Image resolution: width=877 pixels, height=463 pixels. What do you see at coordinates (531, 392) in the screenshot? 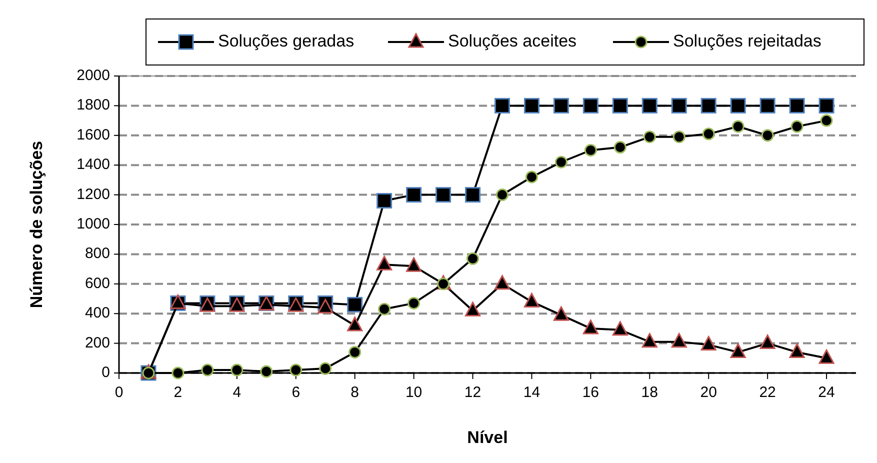
I see `x-tick-label: 14` at bounding box center [531, 392].